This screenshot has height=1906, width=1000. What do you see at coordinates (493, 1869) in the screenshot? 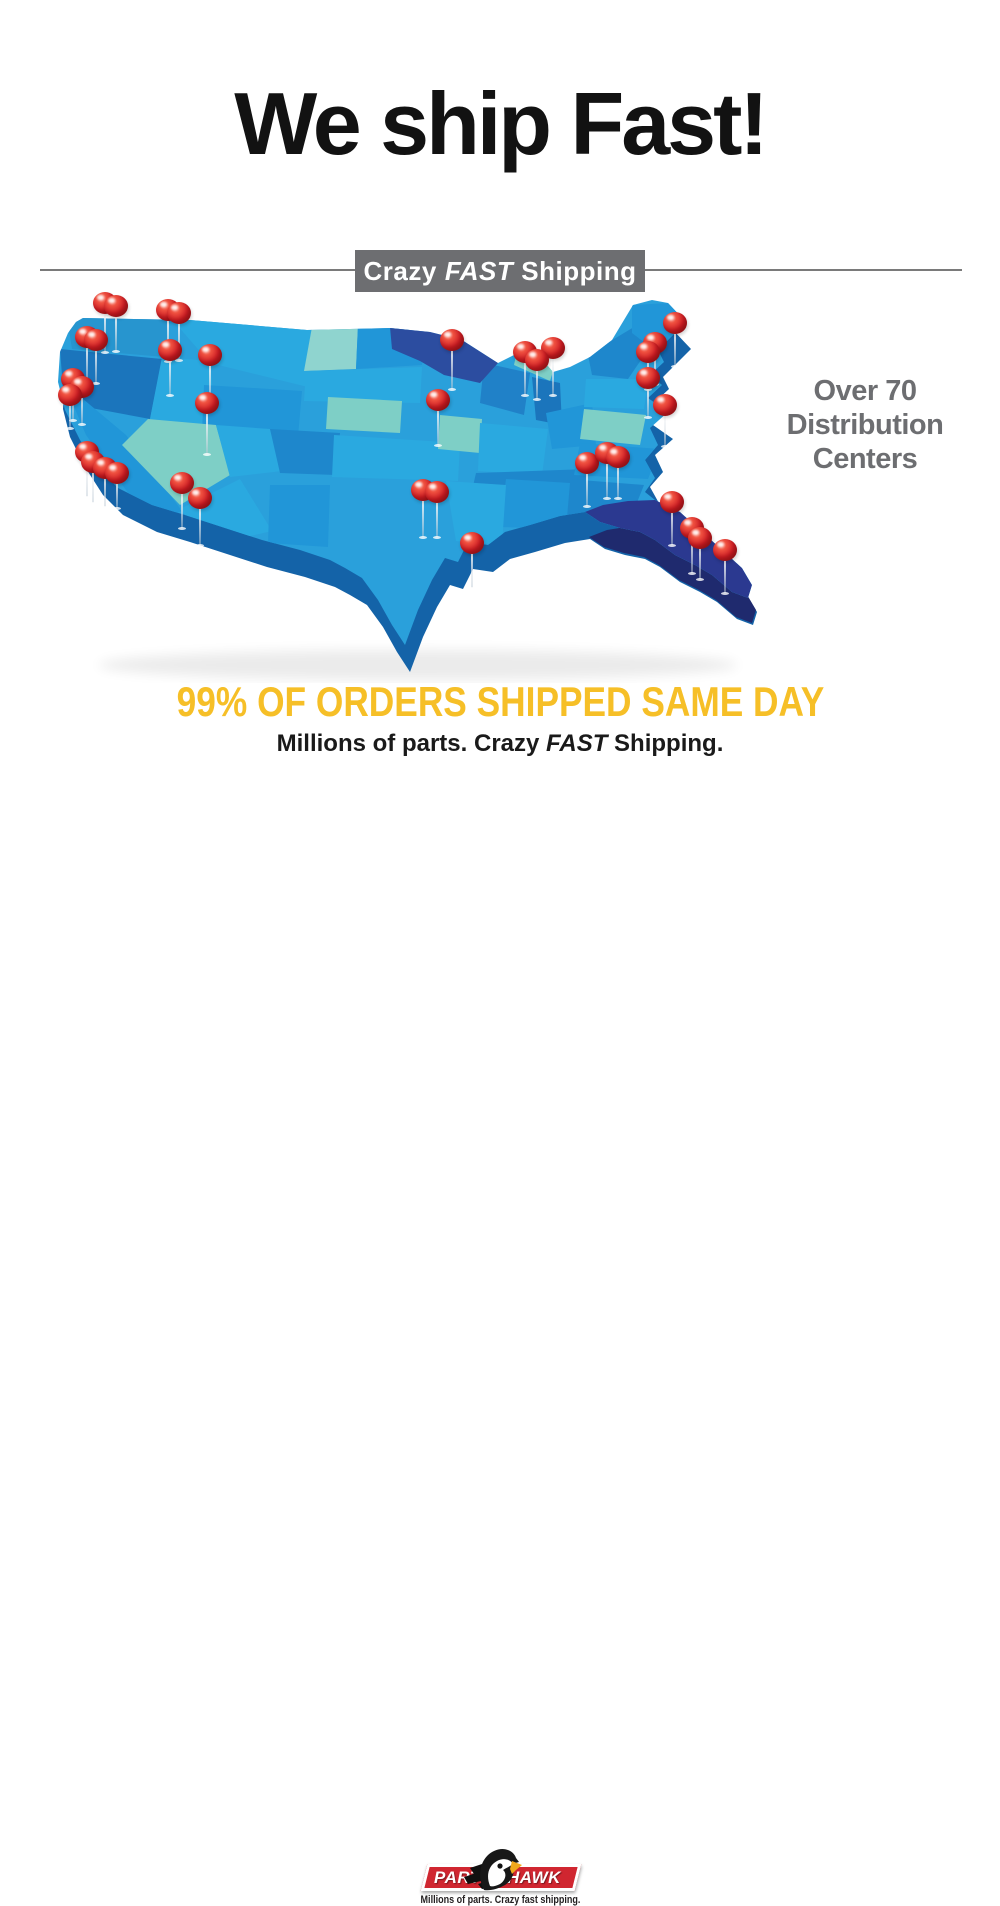
I see `hawk-head-icon` at bounding box center [493, 1869].